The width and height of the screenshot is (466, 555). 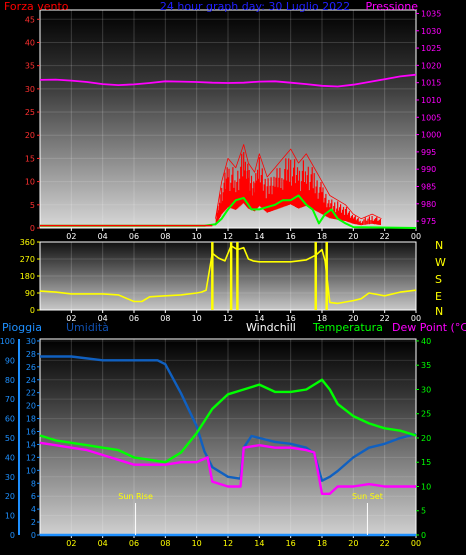 What do you see at coordinates (428, 186) in the screenshot?
I see `y-tick-label: 985` at bounding box center [428, 186].